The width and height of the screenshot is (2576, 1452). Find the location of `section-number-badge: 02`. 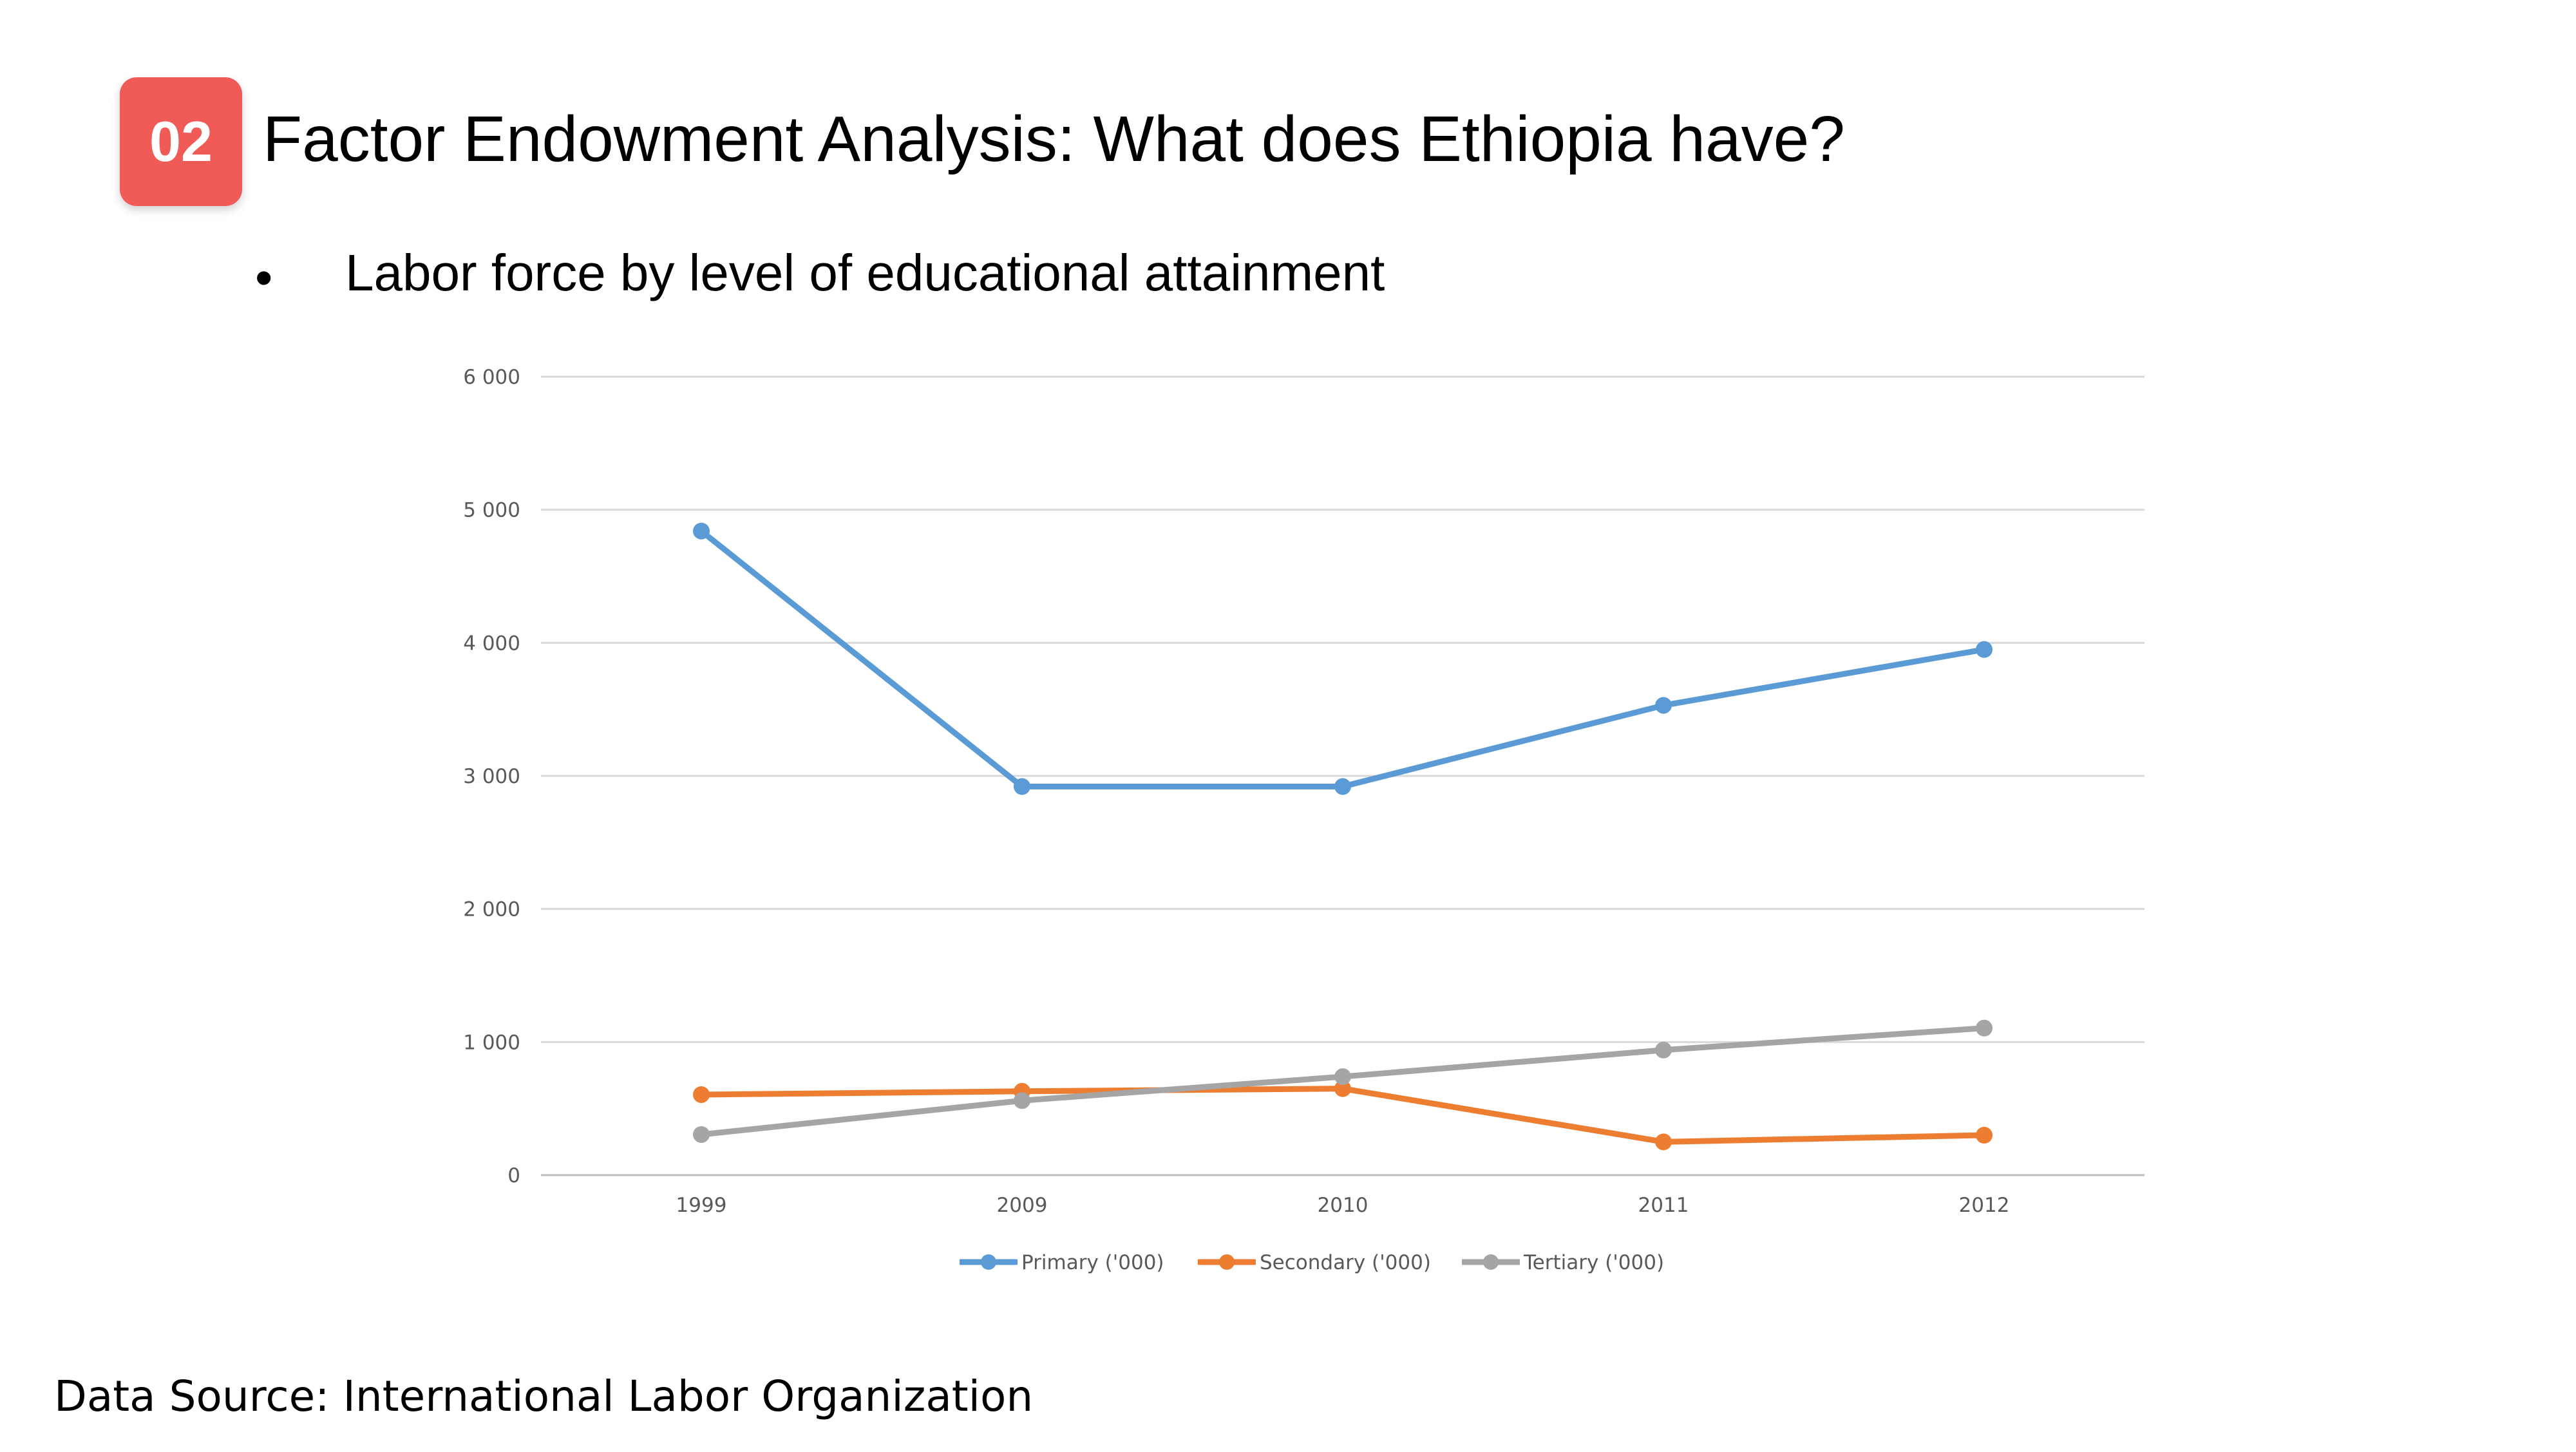

section-number-badge: 02 is located at coordinates (181, 141).